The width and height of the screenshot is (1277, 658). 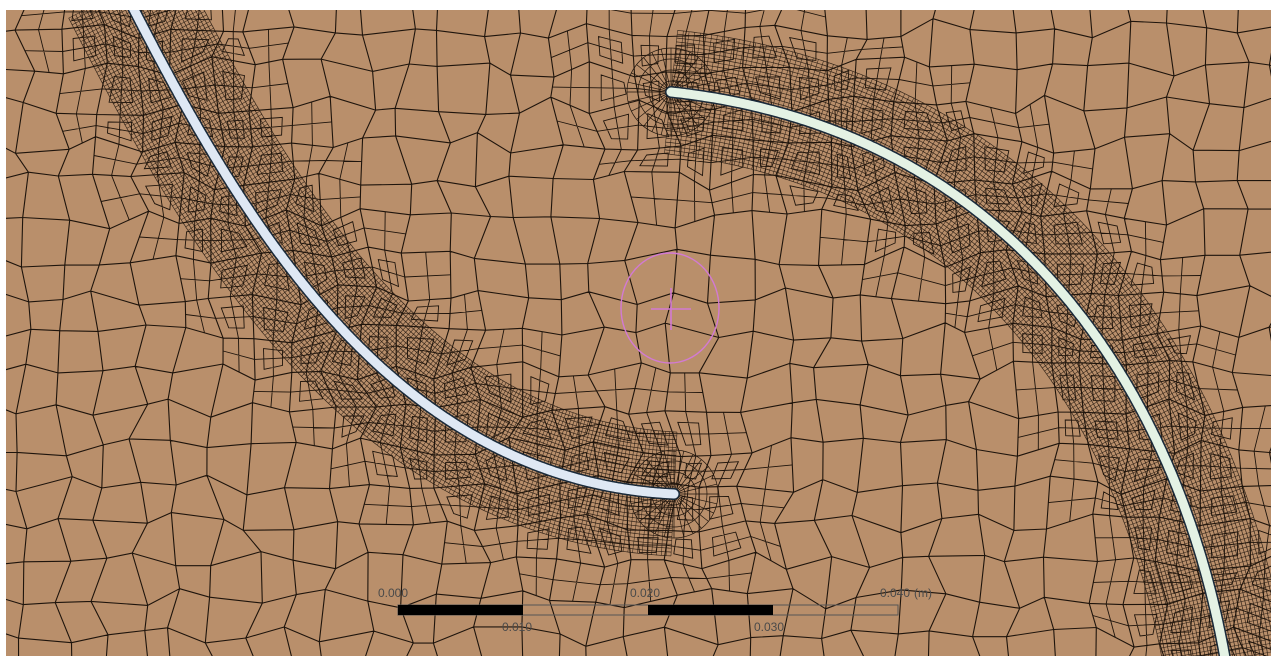 What do you see at coordinates (895, 593) in the screenshot?
I see `scale-tick-label-4: 0.040` at bounding box center [895, 593].